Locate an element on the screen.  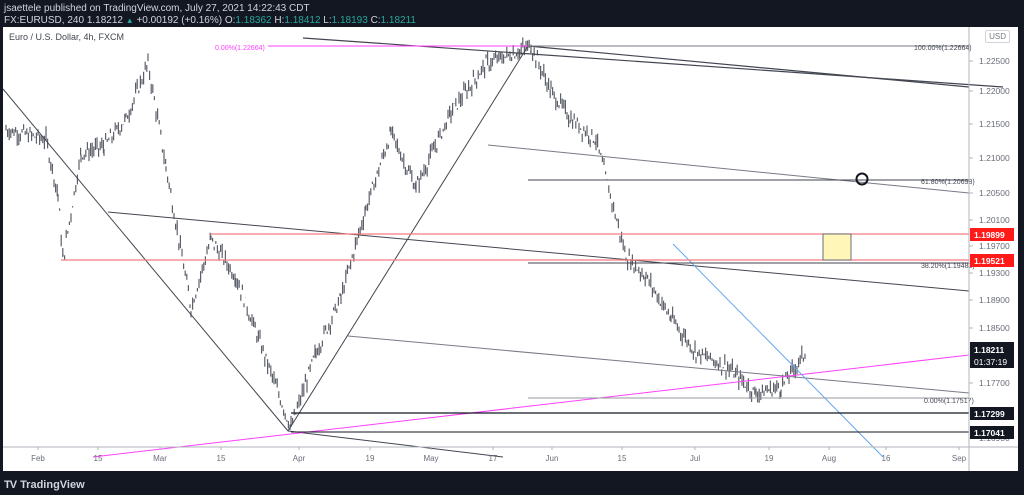
svg-text: May is located at coordinates (430, 458).